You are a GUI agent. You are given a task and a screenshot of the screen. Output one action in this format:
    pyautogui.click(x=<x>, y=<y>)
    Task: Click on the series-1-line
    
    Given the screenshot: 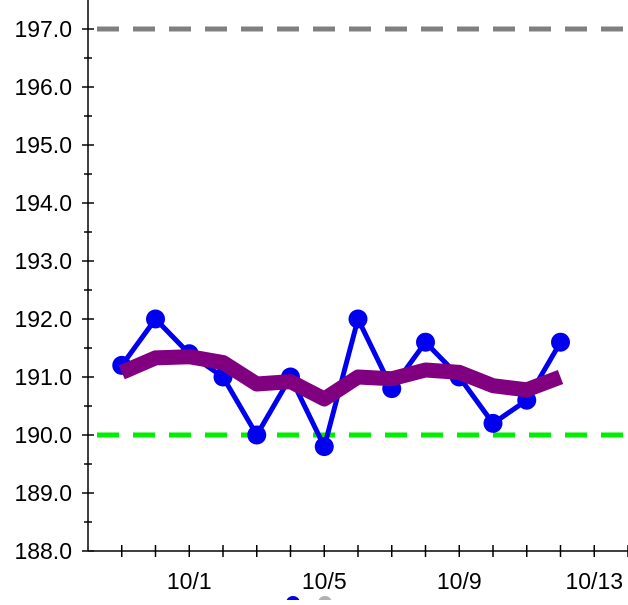 What is the action you would take?
    pyautogui.click(x=341, y=378)
    